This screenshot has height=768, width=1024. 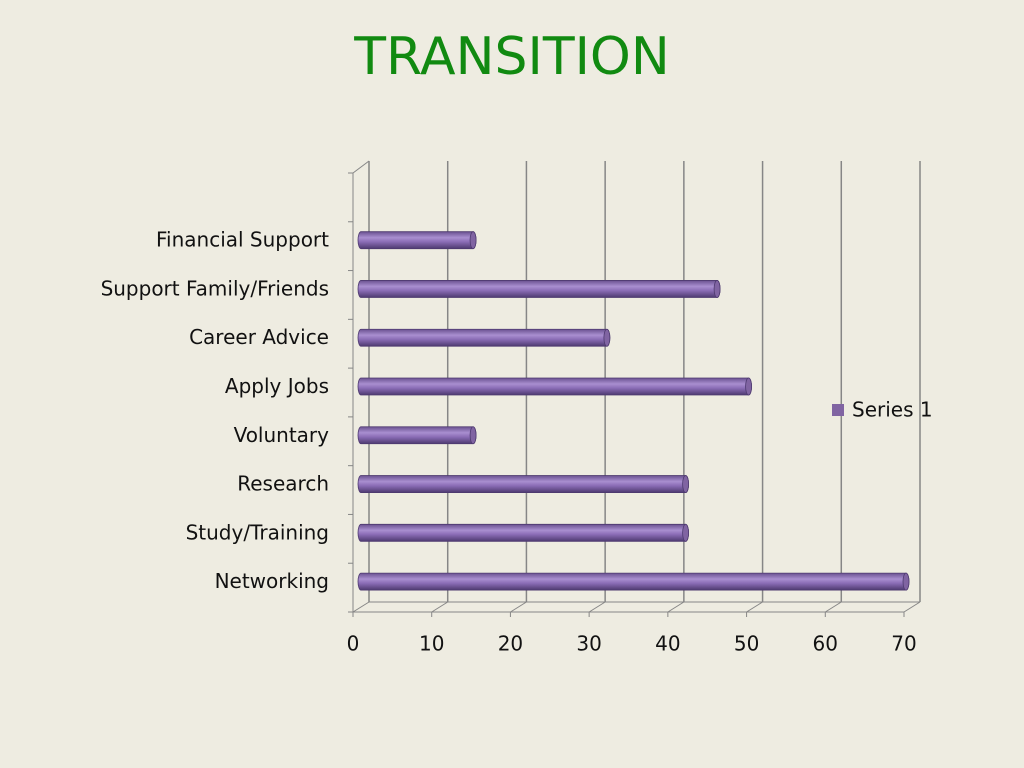 I want to click on y-tick-label: Research, so click(x=283, y=484).